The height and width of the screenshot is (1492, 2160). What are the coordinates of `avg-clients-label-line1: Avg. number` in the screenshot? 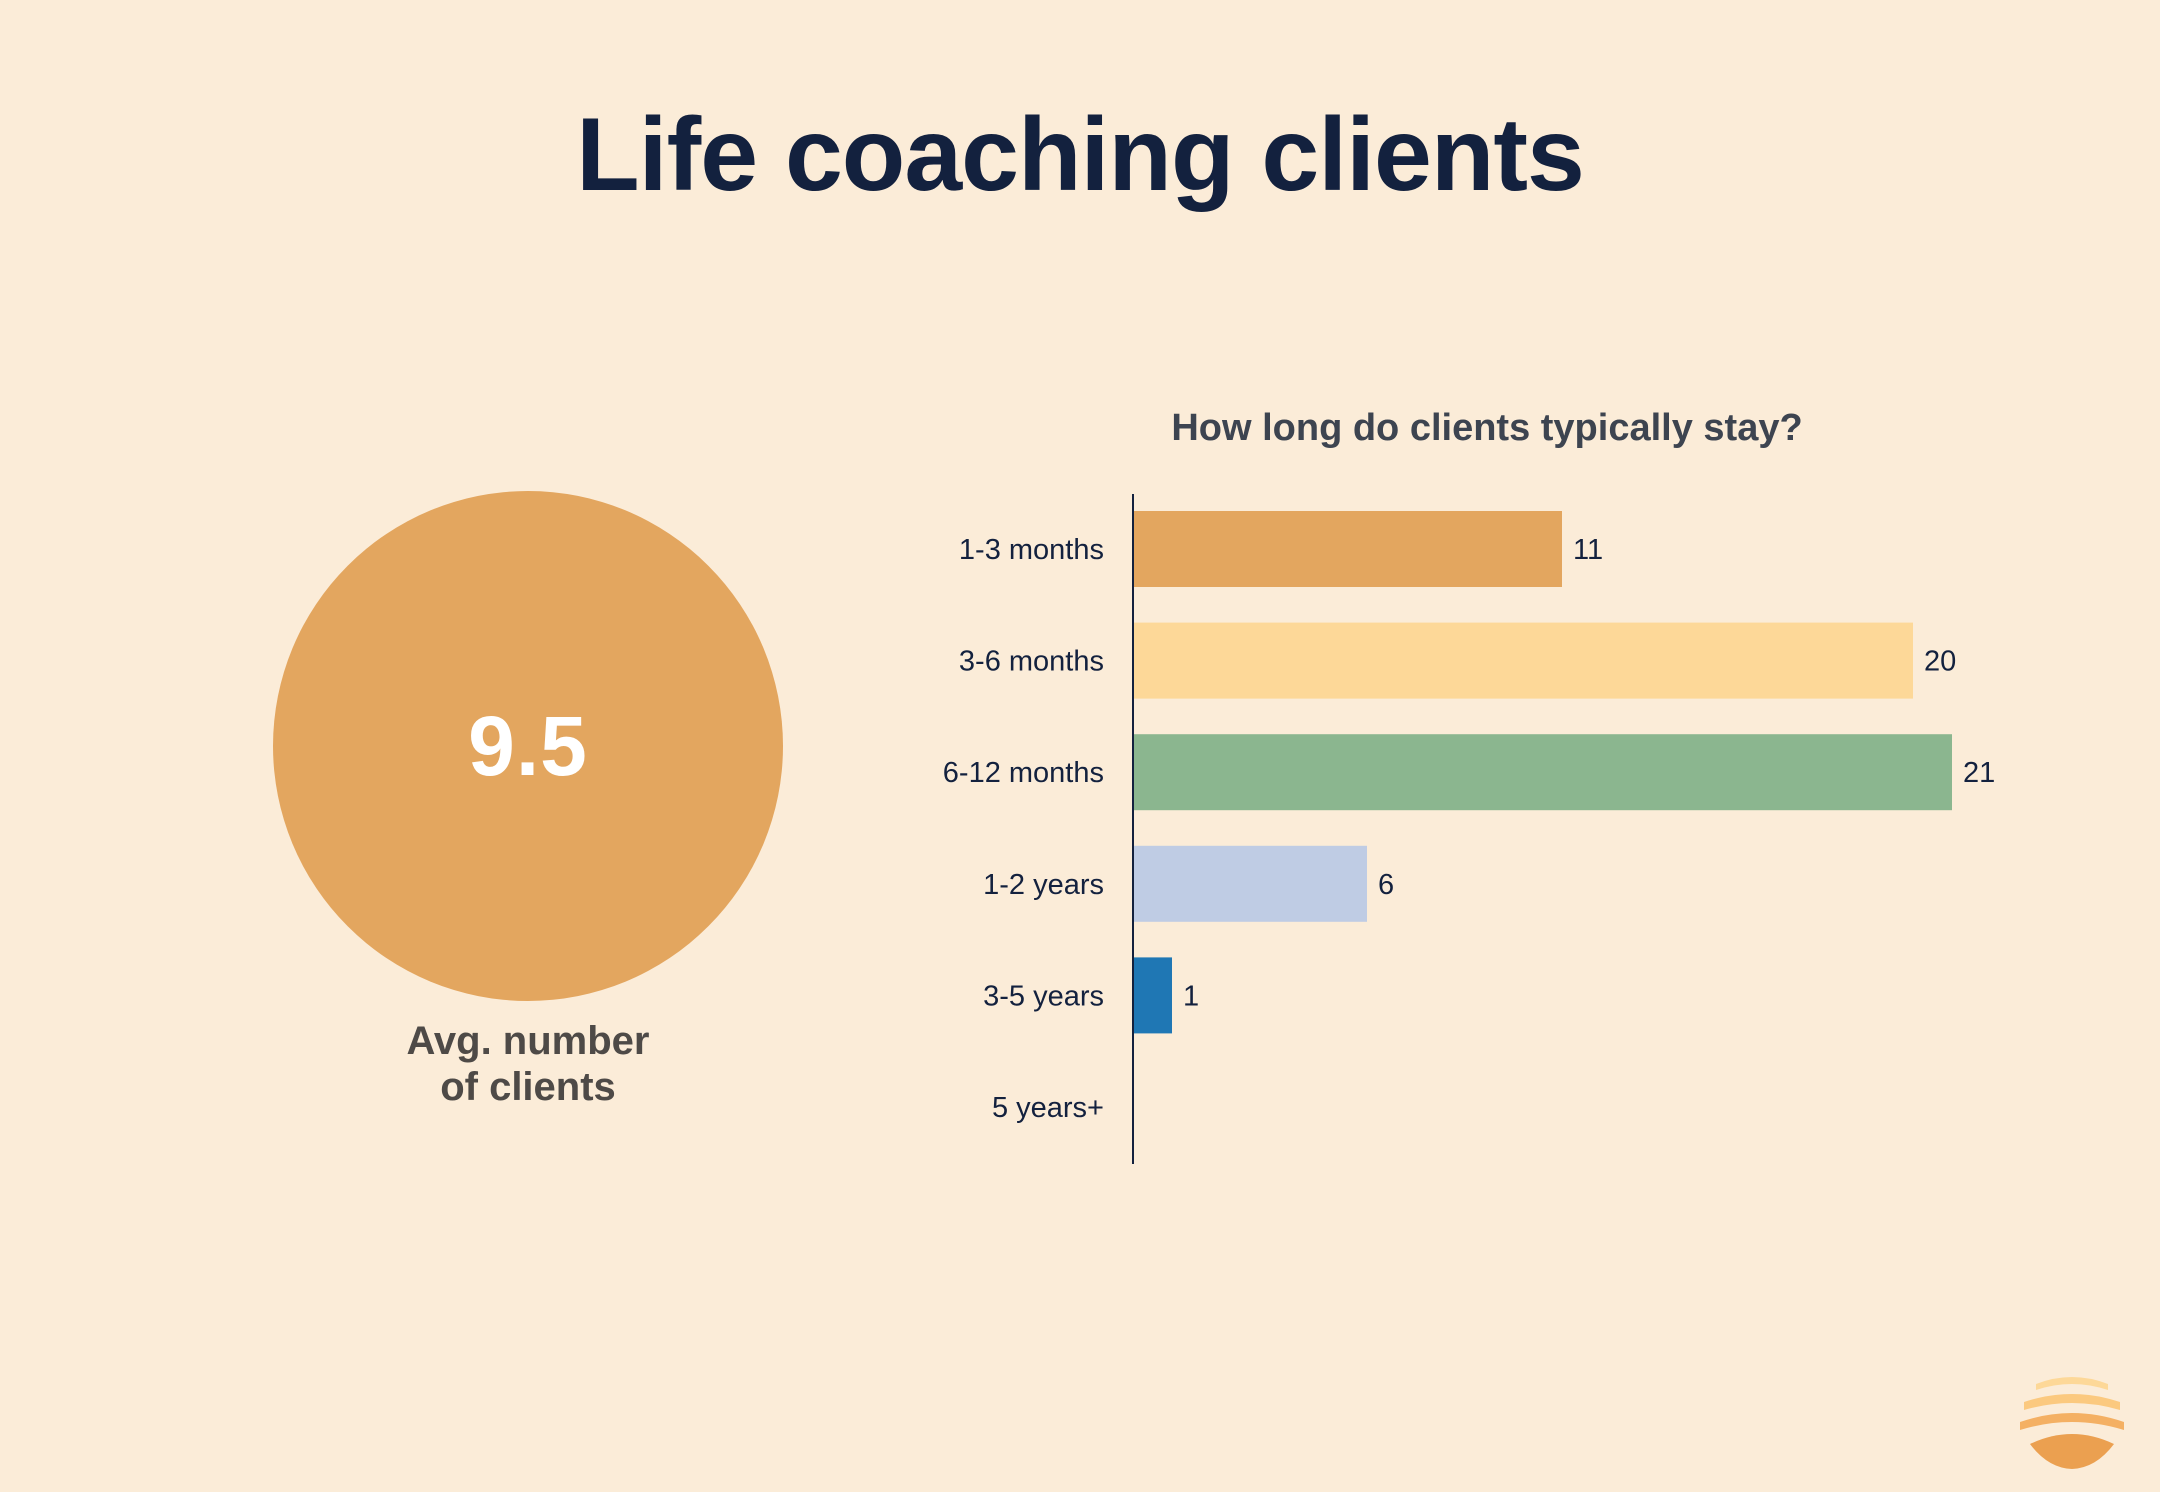 It's located at (528, 1041).